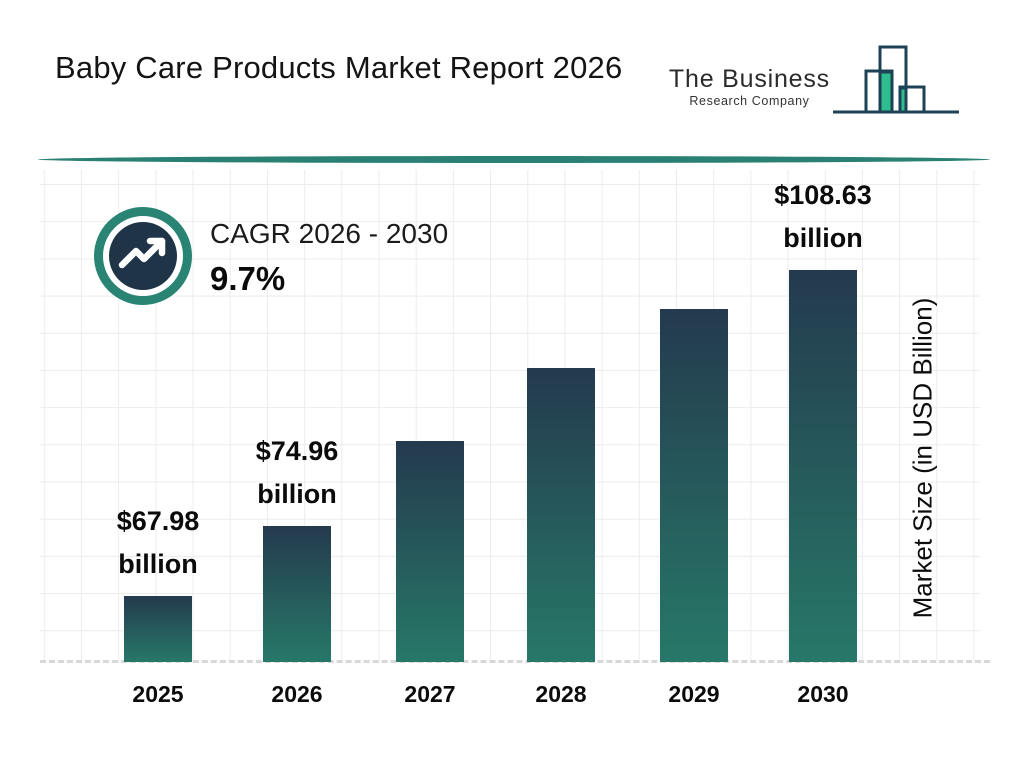 This screenshot has width=1024, height=768. What do you see at coordinates (694, 694) in the screenshot?
I see `x-tick-2029: 2029` at bounding box center [694, 694].